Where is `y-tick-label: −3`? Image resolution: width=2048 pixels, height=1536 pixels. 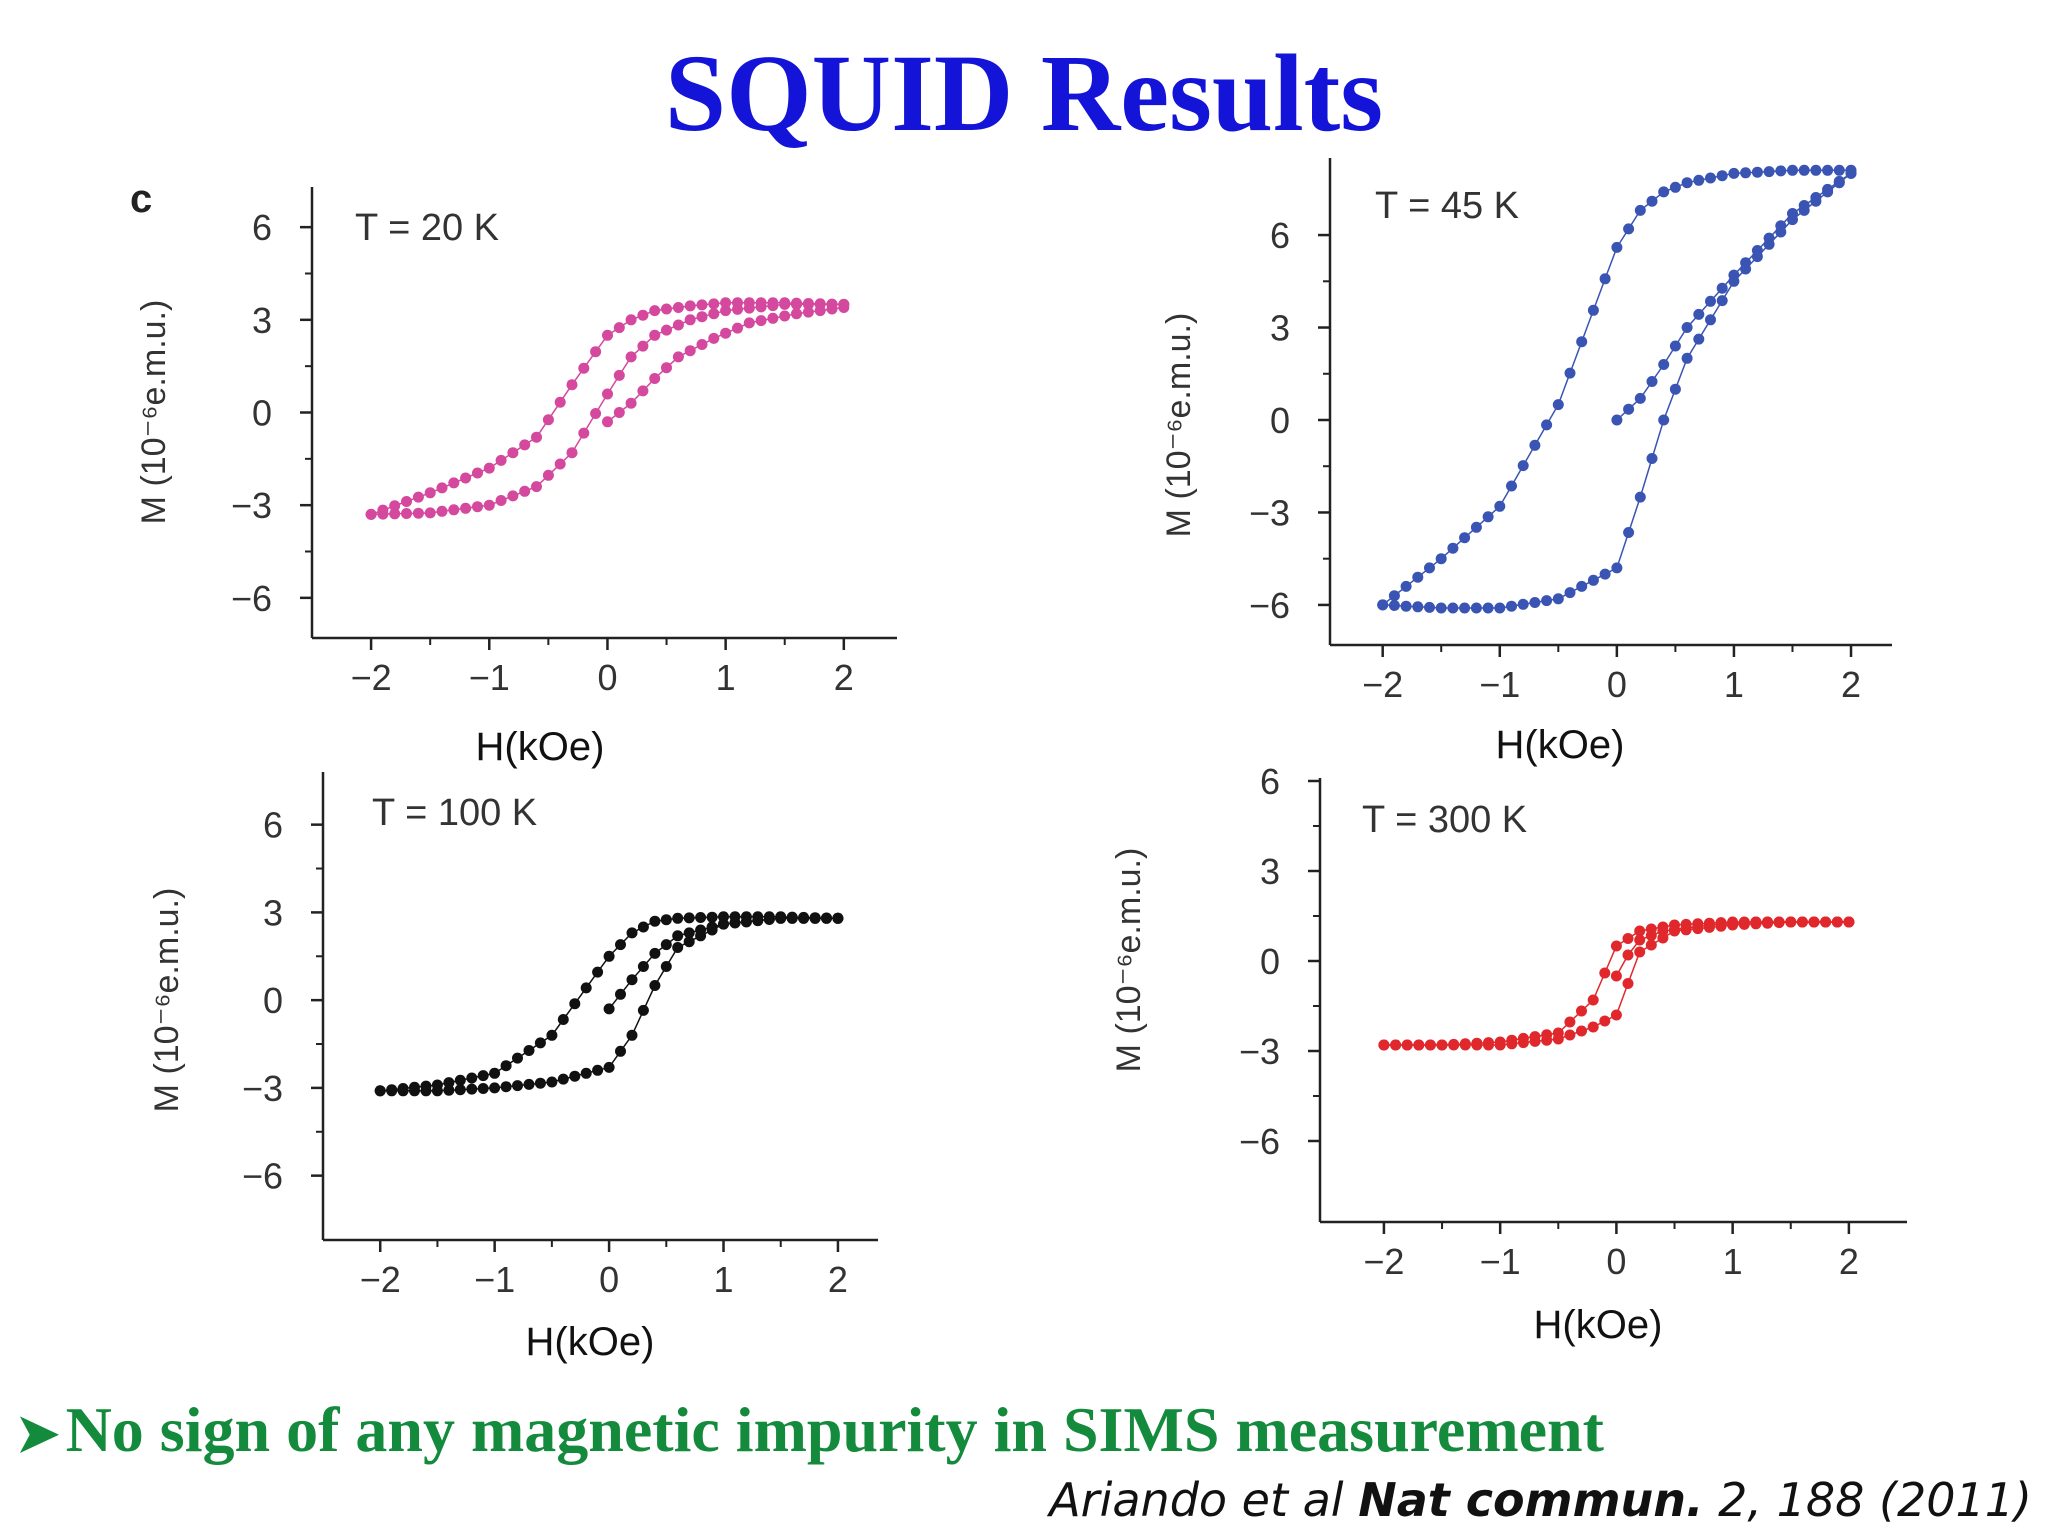
y-tick-label: −3 is located at coordinates (1259, 1051).